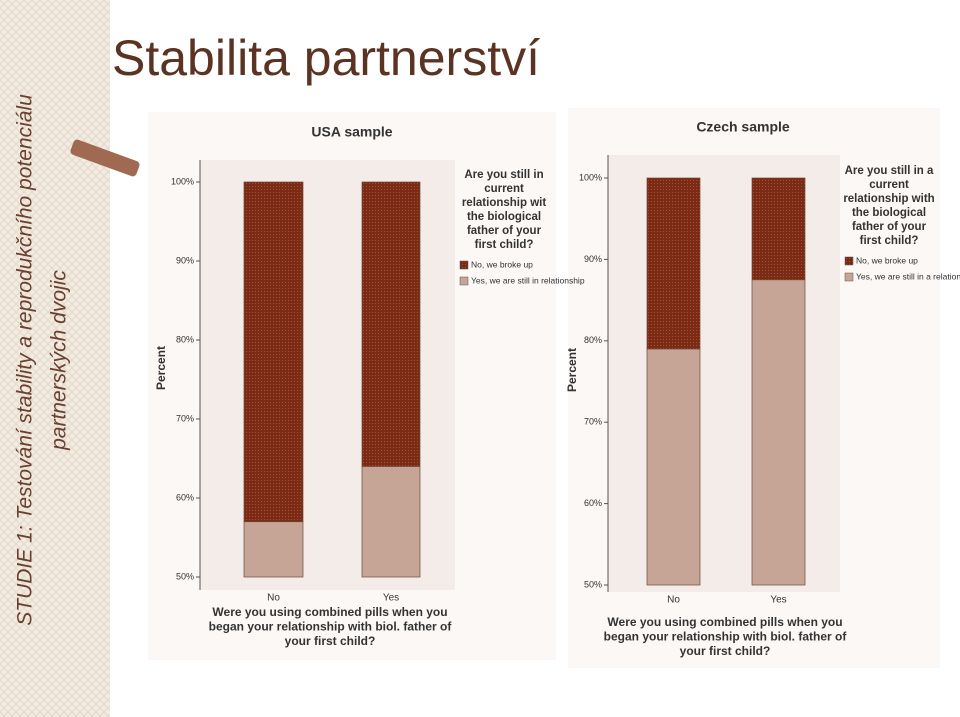 This screenshot has height=717, width=960. Describe the element at coordinates (528, 280) in the screenshot. I see `legend-label: Yes, we are still in relationship` at that location.